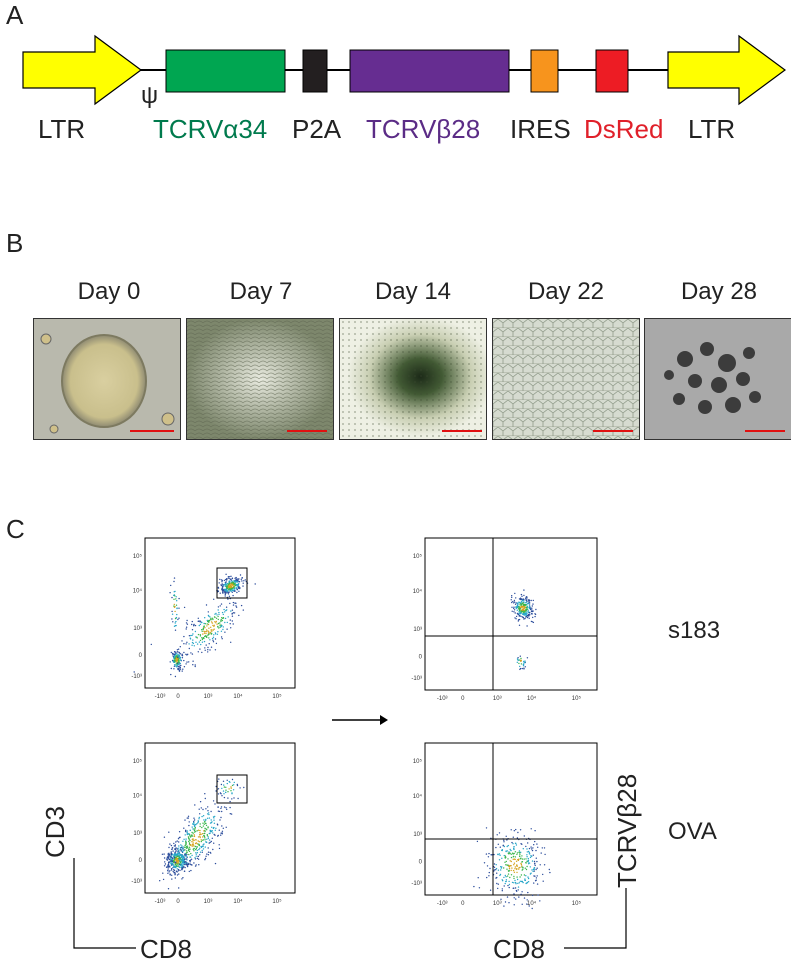 This screenshot has height=973, width=791. Describe the element at coordinates (15, 529) in the screenshot. I see `panel-label-c: C` at that location.